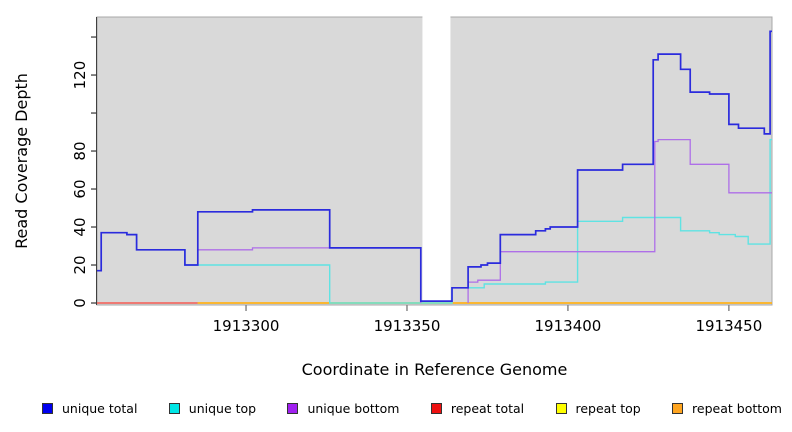 The image size is (792, 432). I want to click on y-tick-label: 20, so click(80, 264).